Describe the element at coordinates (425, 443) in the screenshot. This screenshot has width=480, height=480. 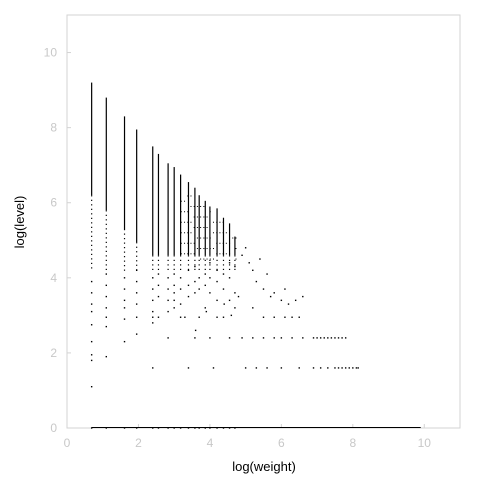
I see `x-tick-label-5: 10` at that location.